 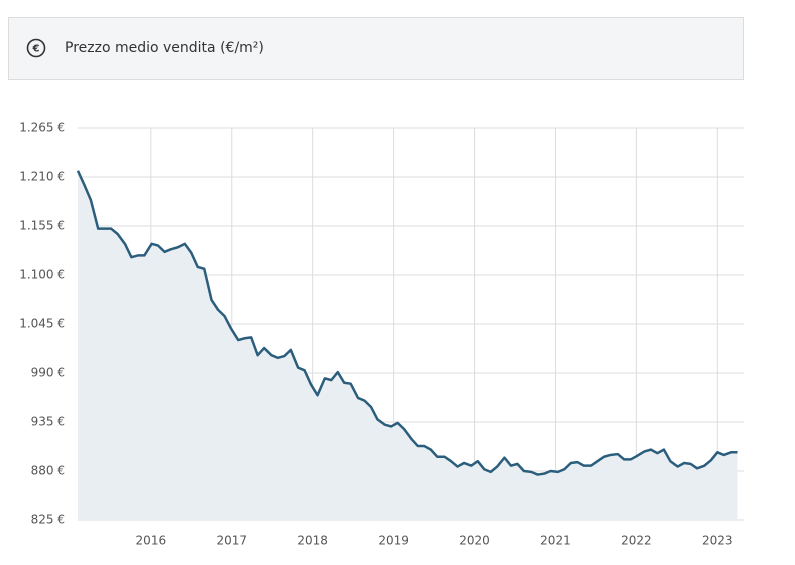 I want to click on x-tick-label: 2018, so click(x=312, y=541).